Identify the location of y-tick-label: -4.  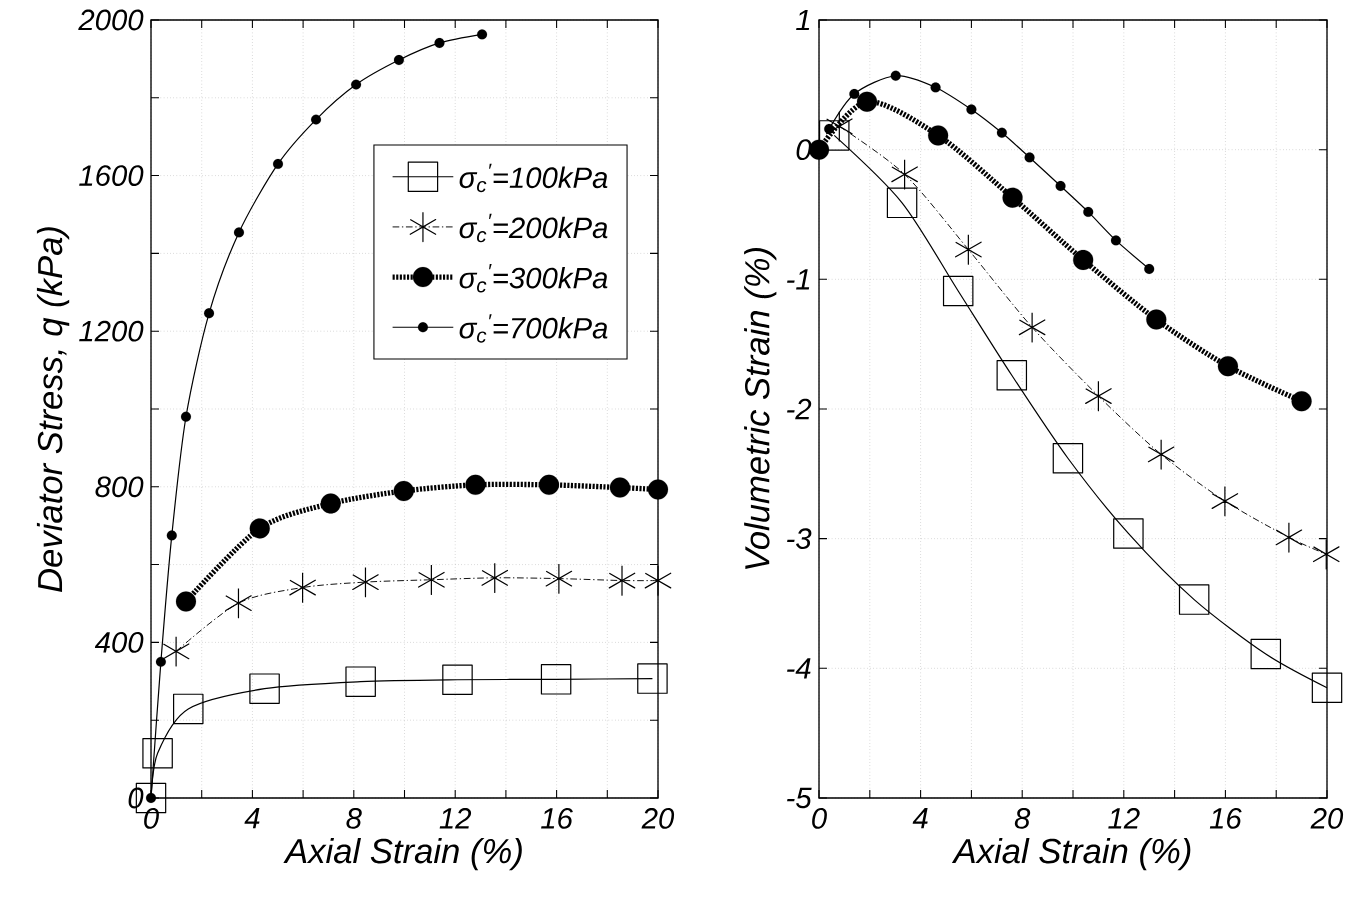
(799, 668).